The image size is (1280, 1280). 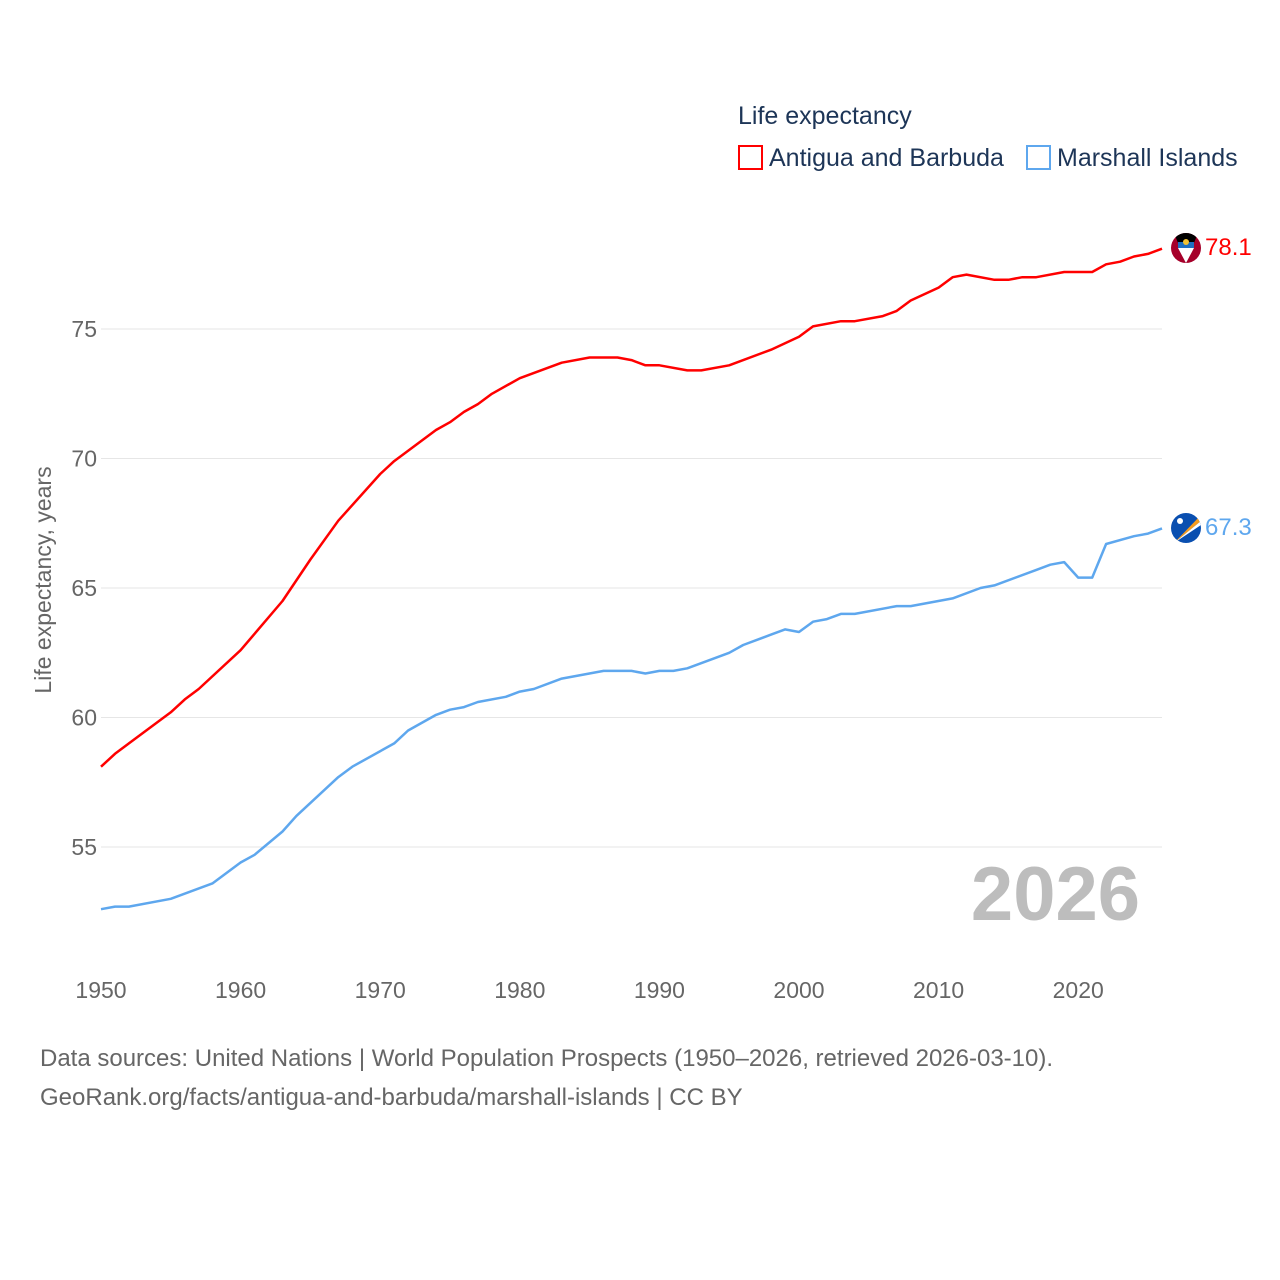 What do you see at coordinates (1186, 528) in the screenshot?
I see `marshall-islands-flag-icon` at bounding box center [1186, 528].